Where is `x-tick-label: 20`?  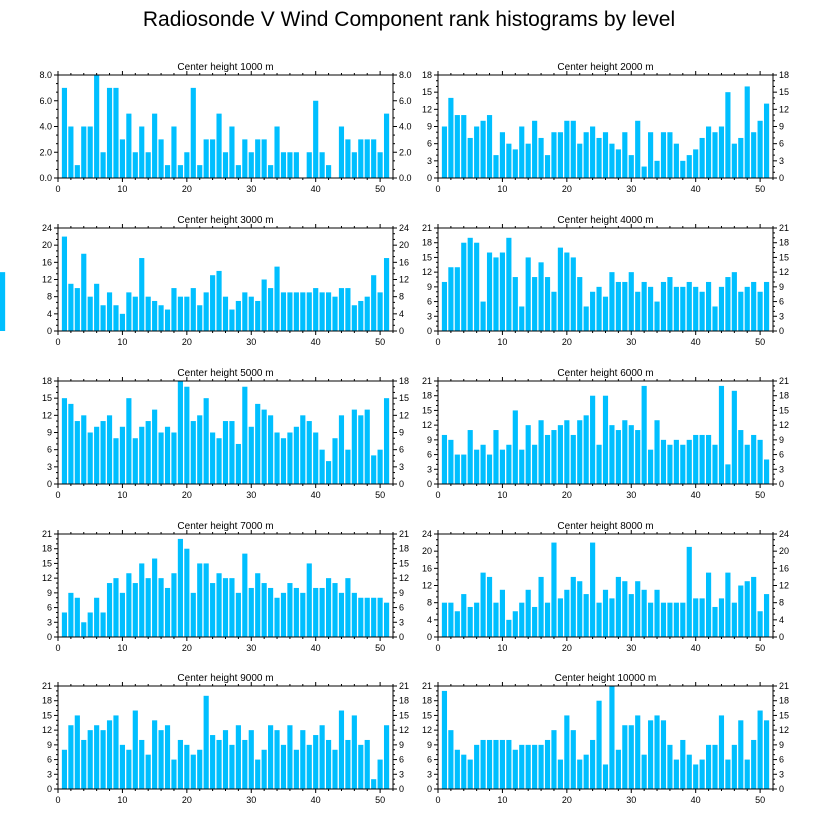
x-tick-label: 20 is located at coordinates (187, 800).